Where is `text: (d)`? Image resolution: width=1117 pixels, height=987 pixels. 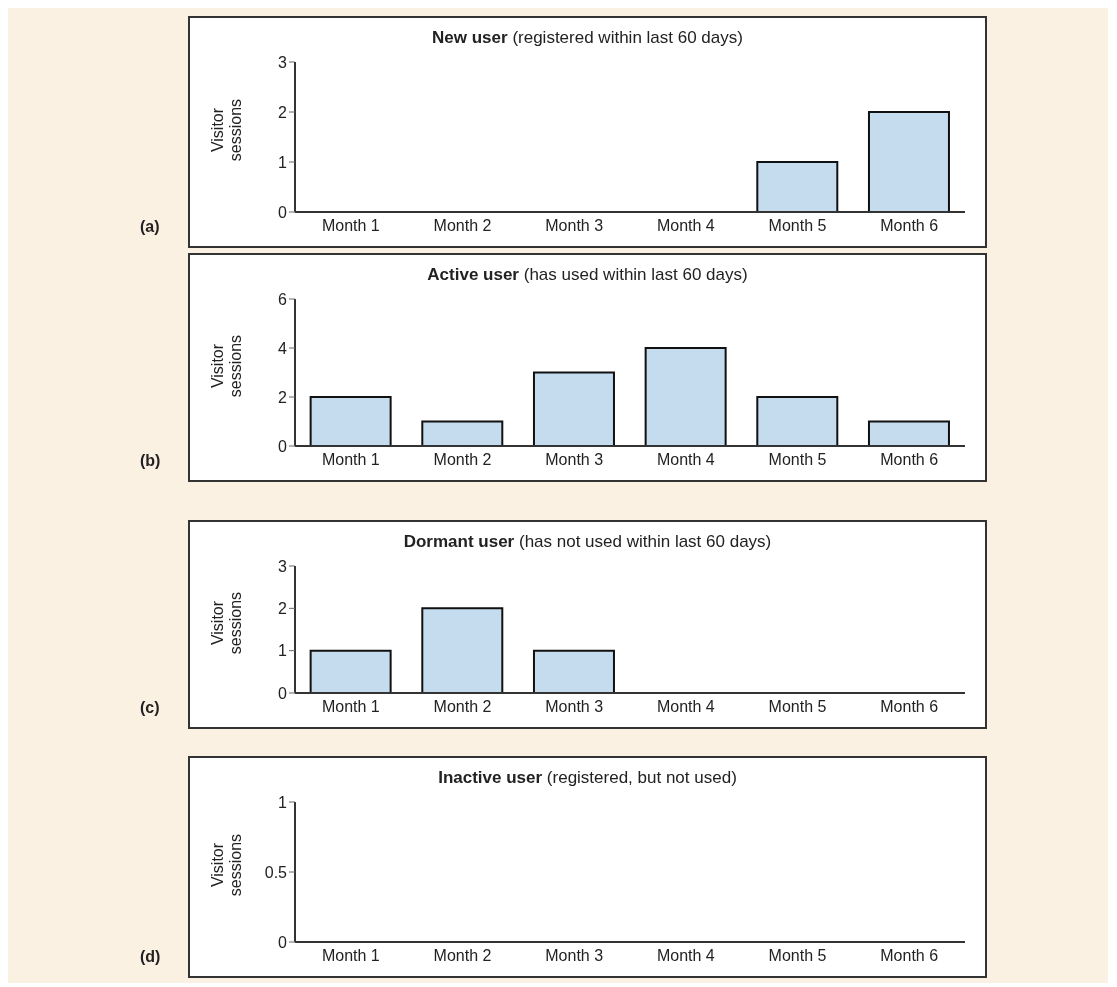
text: (d) is located at coordinates (150, 957).